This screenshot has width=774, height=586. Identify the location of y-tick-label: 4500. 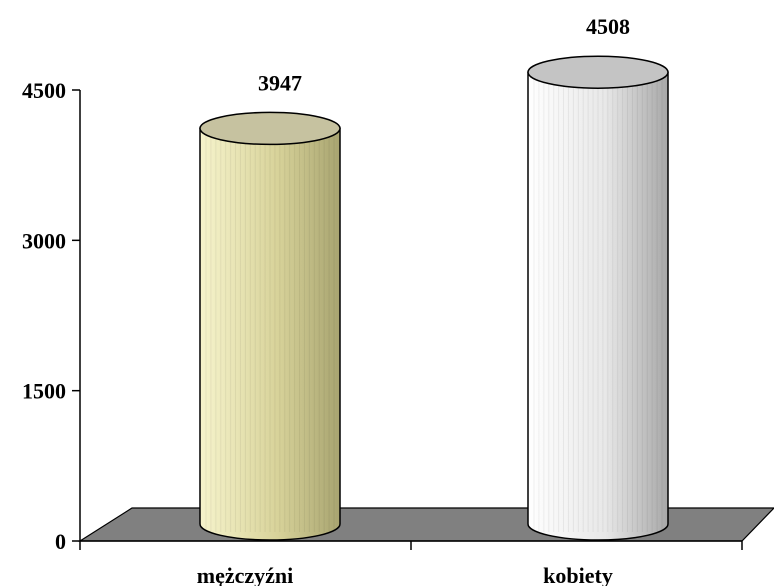
(44, 90).